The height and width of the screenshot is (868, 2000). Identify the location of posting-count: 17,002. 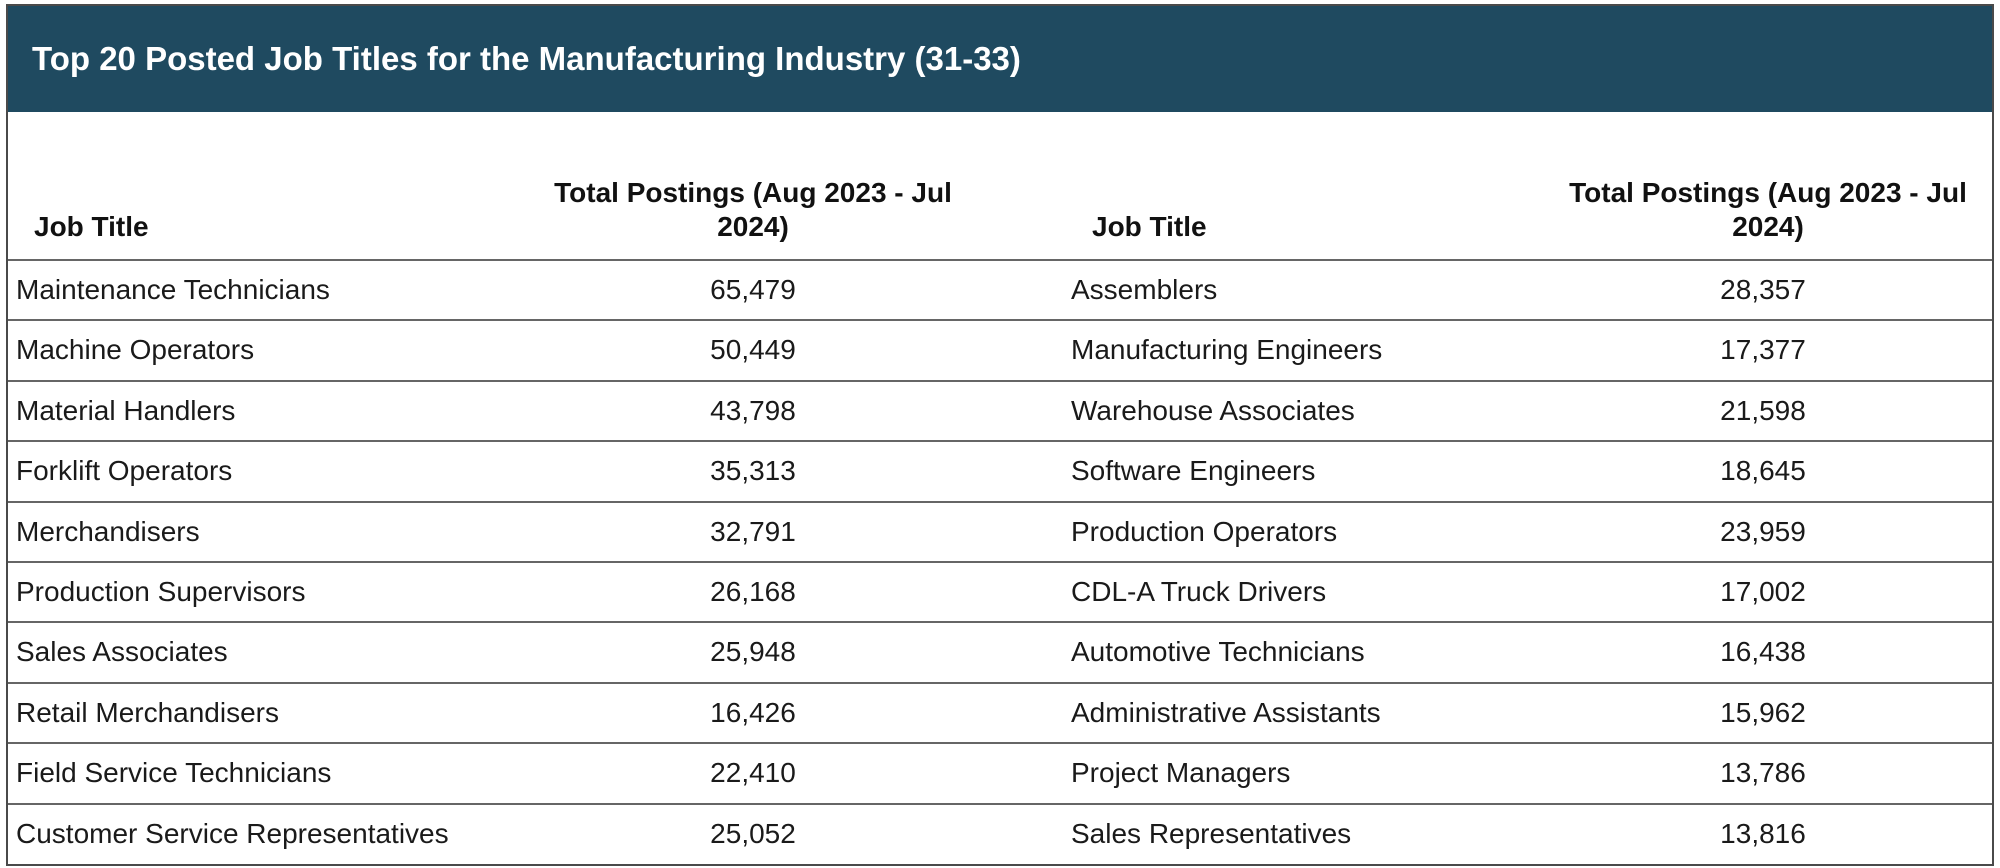
(1763, 591).